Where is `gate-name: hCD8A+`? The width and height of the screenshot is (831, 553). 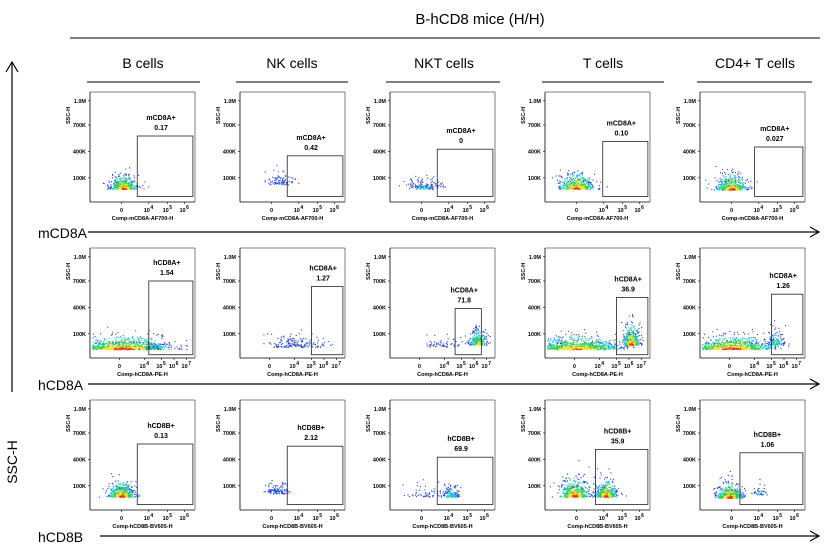 gate-name: hCD8A+ is located at coordinates (627, 280).